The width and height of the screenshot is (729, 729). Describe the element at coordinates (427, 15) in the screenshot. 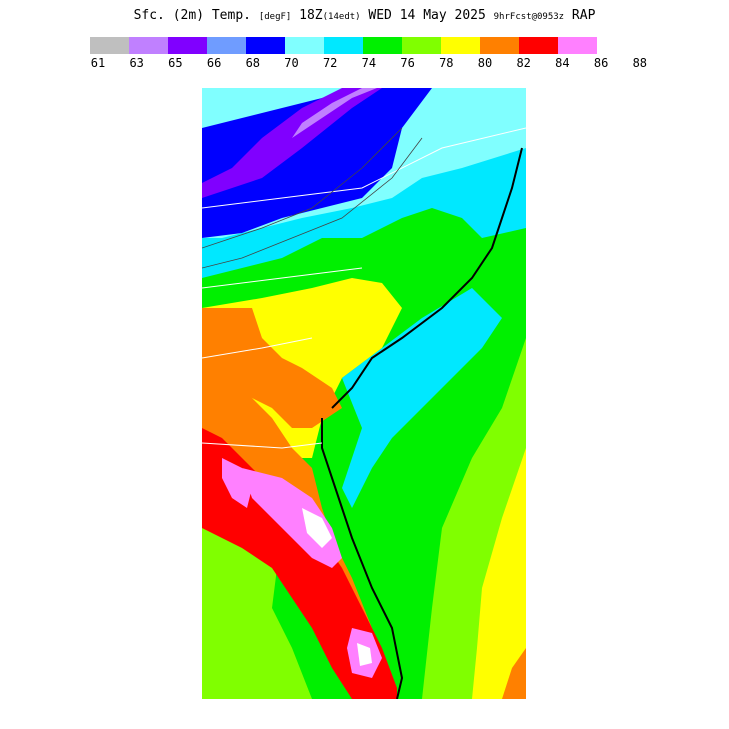

I see `title-date: WED 14 May 2025` at that location.